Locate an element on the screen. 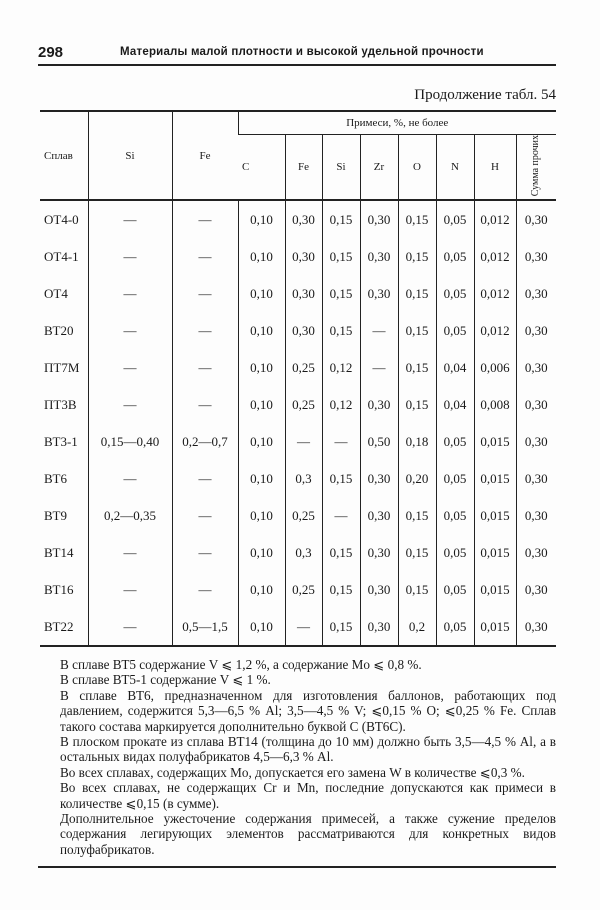 The image size is (600, 910). alloy-name: ПТ3В is located at coordinates (60, 404).